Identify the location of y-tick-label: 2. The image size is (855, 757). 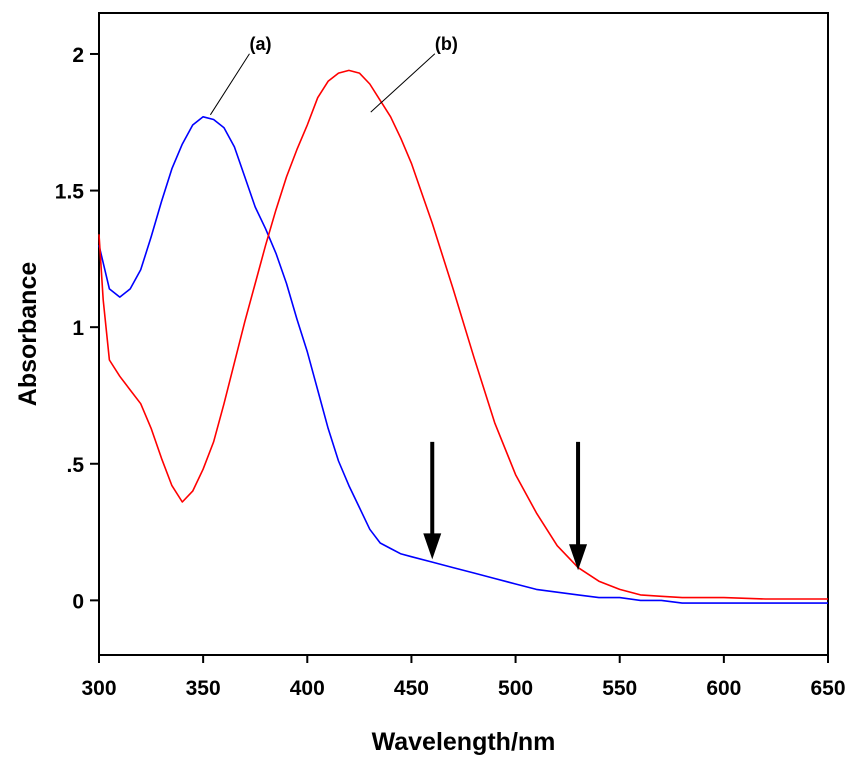
(78, 55).